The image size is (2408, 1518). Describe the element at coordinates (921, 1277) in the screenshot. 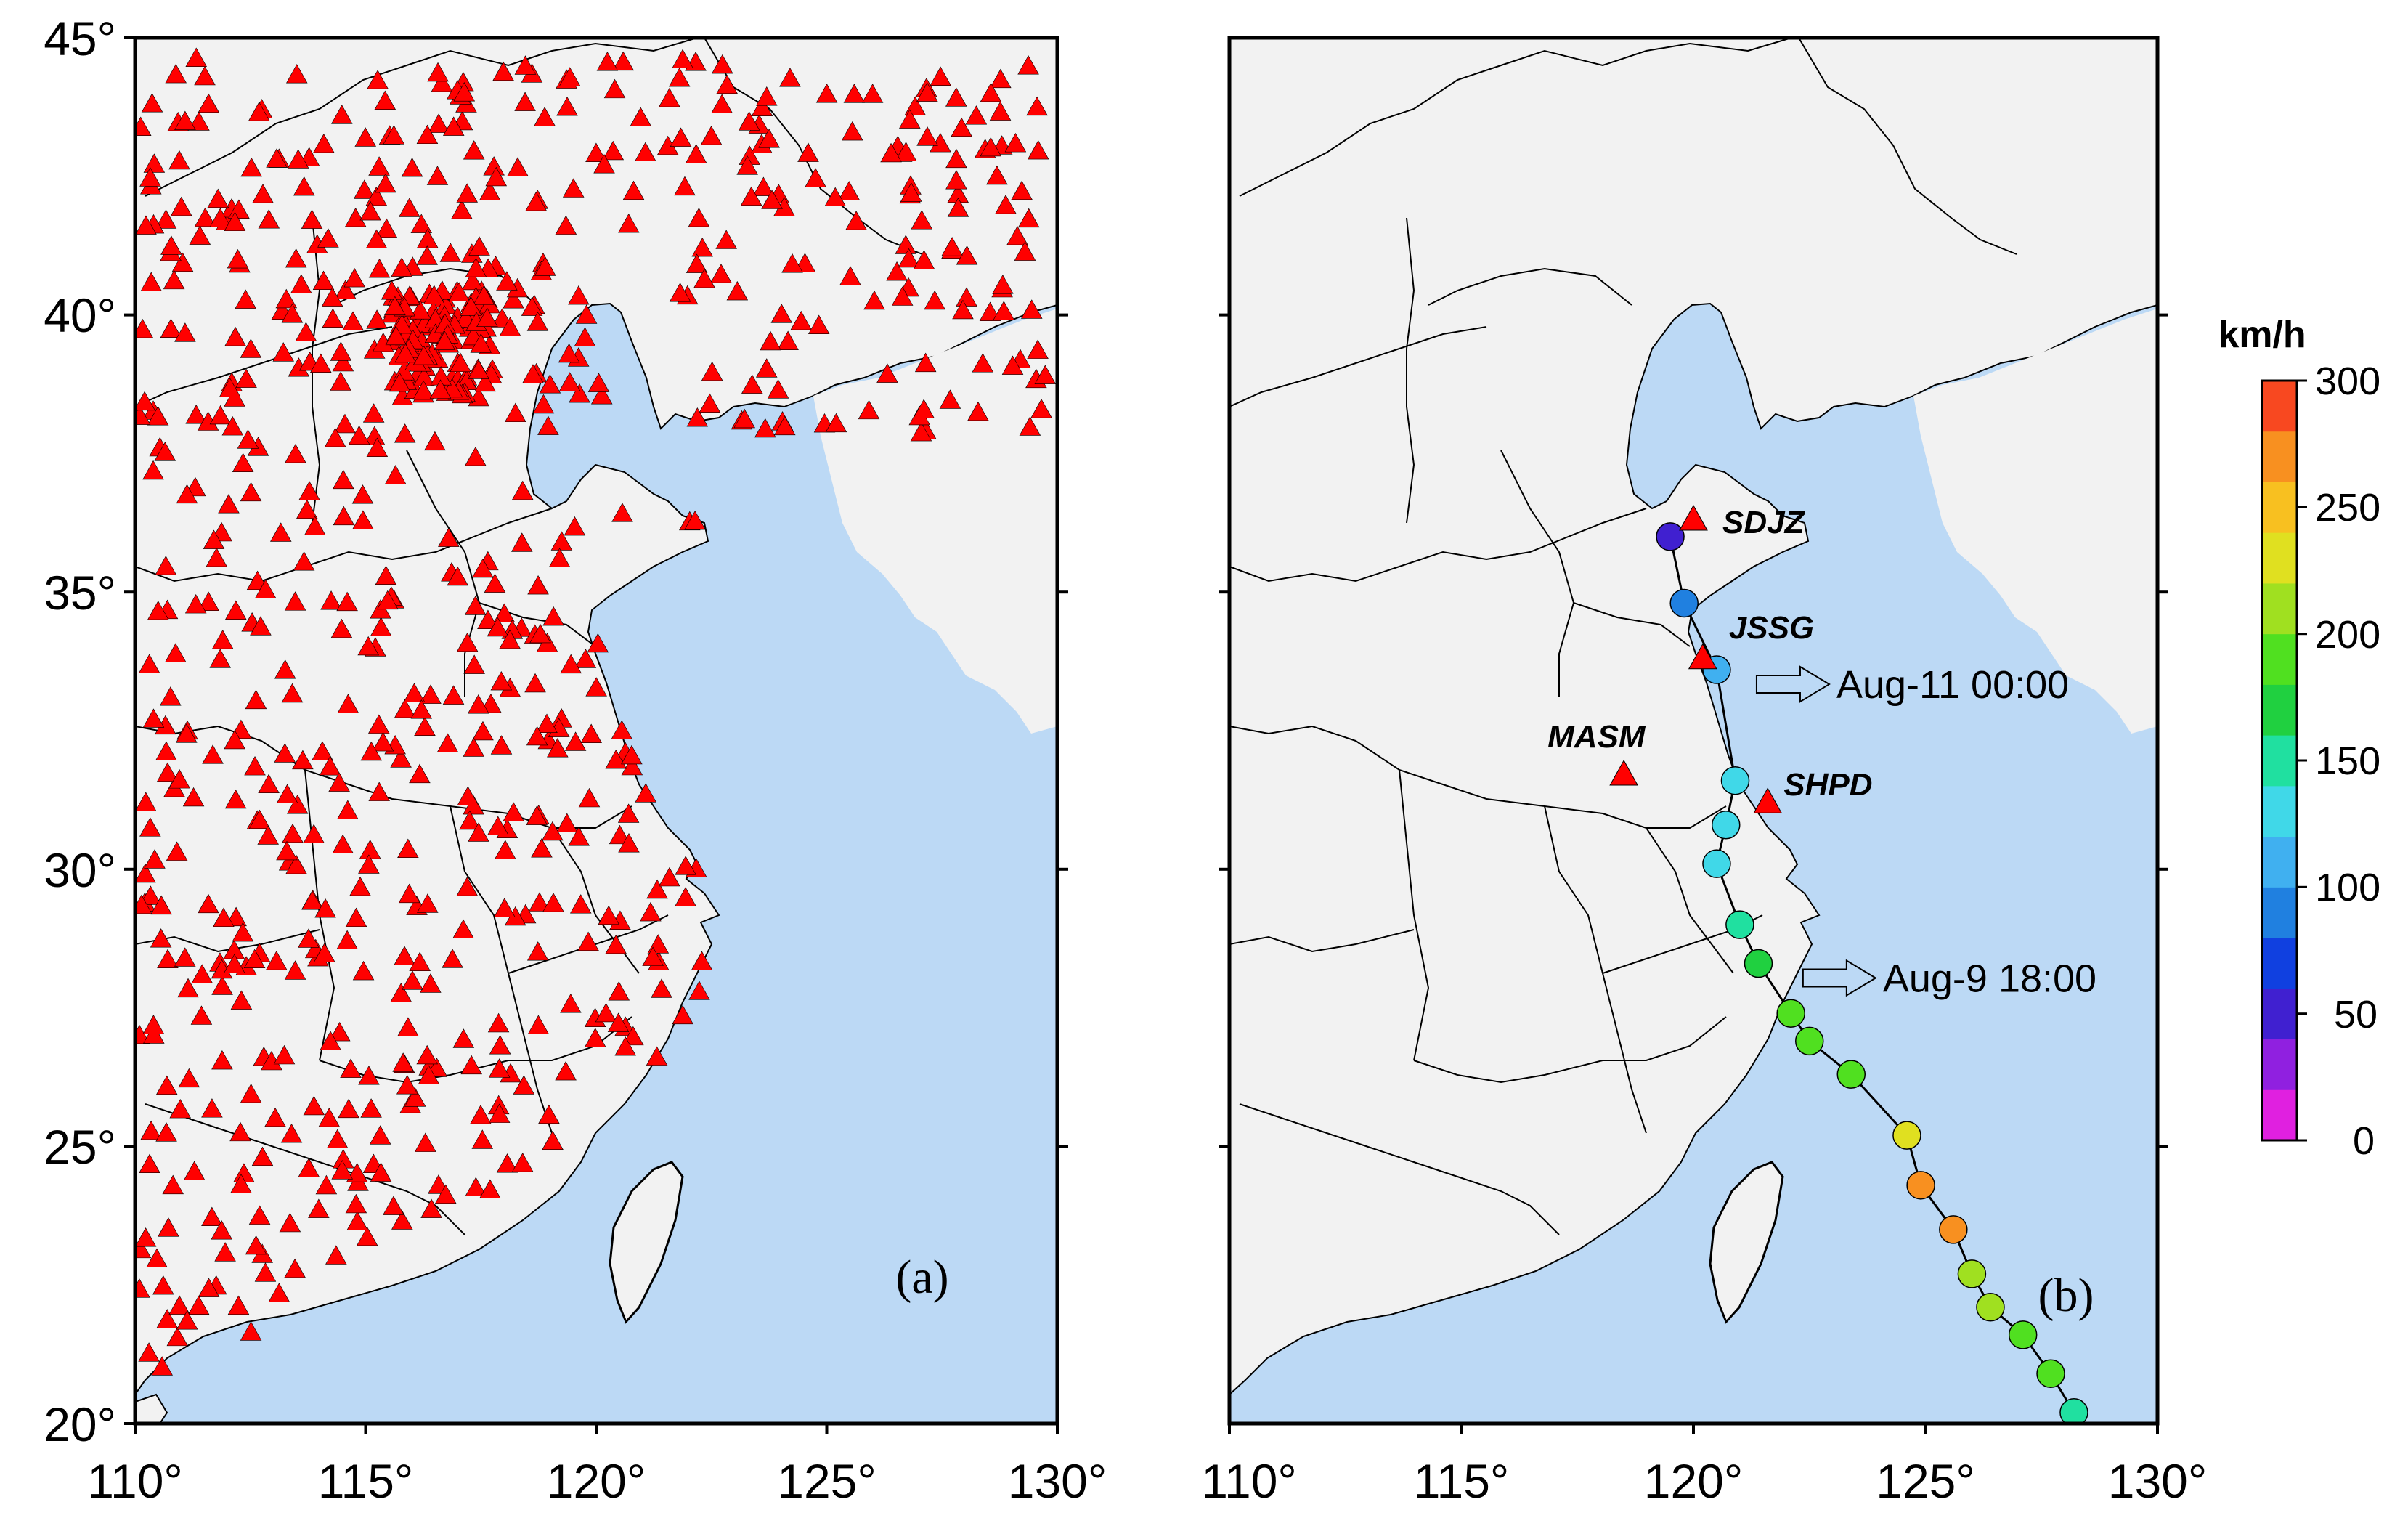

I see `panel-label-a: (a)` at that location.